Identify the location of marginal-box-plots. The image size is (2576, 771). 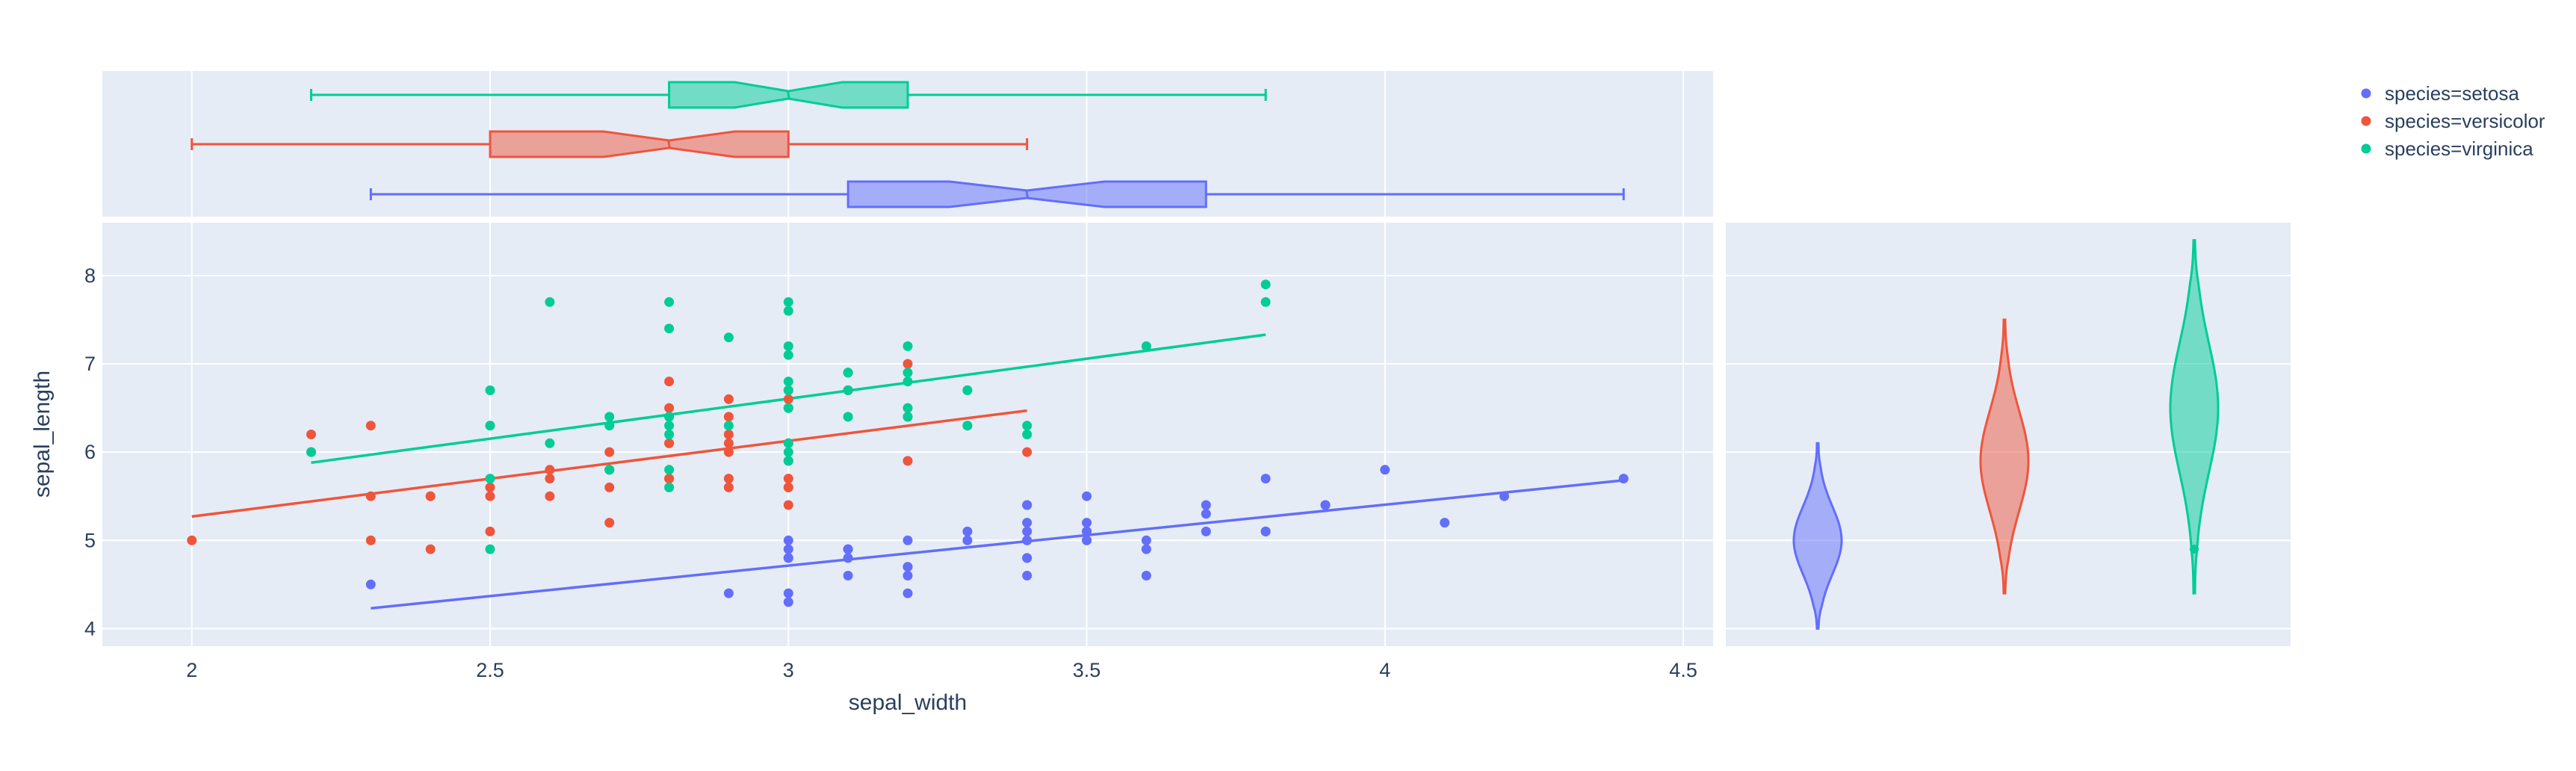
(908, 144).